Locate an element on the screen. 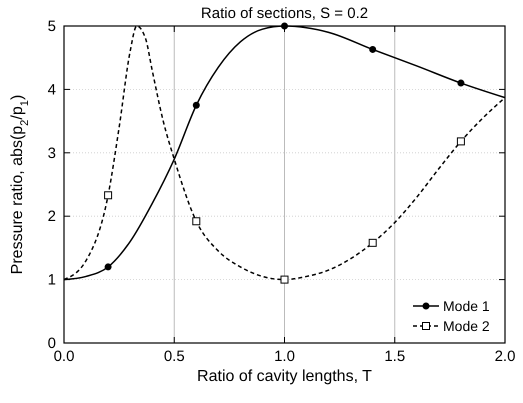 This screenshot has width=523, height=403. x-tick-label: 1.0 is located at coordinates (284, 356).